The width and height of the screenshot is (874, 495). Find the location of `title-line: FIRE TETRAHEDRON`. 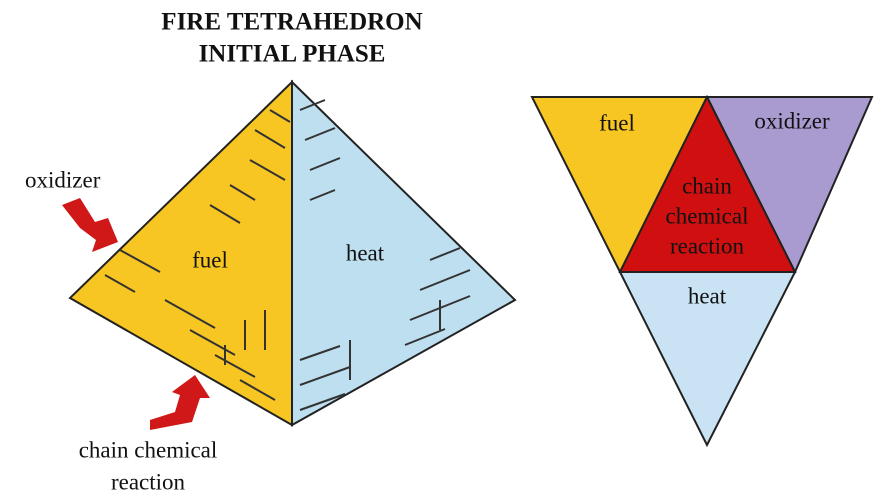

title-line: FIRE TETRAHEDRON is located at coordinates (291, 22).